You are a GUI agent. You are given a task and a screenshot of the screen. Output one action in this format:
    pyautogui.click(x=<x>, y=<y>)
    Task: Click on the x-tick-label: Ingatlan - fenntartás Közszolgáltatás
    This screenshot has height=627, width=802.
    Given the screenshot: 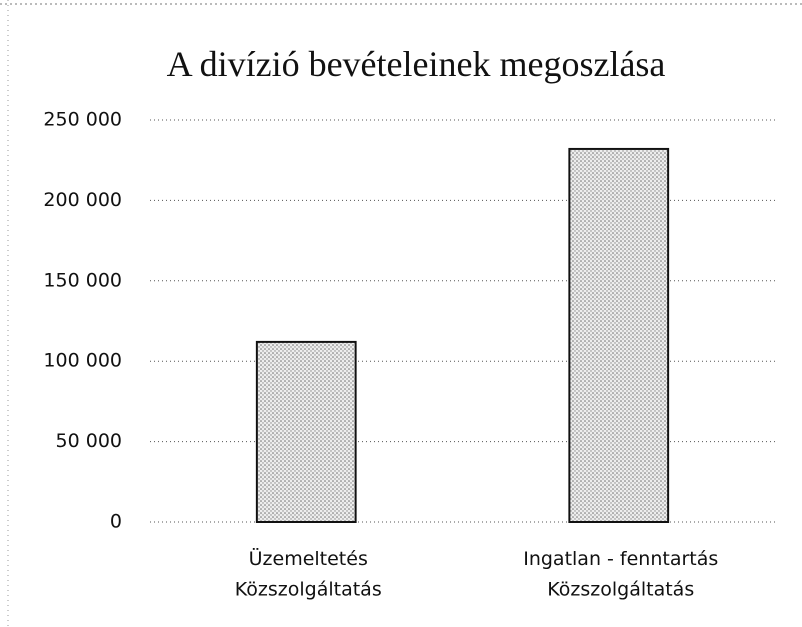 What is the action you would take?
    pyautogui.click(x=620, y=574)
    